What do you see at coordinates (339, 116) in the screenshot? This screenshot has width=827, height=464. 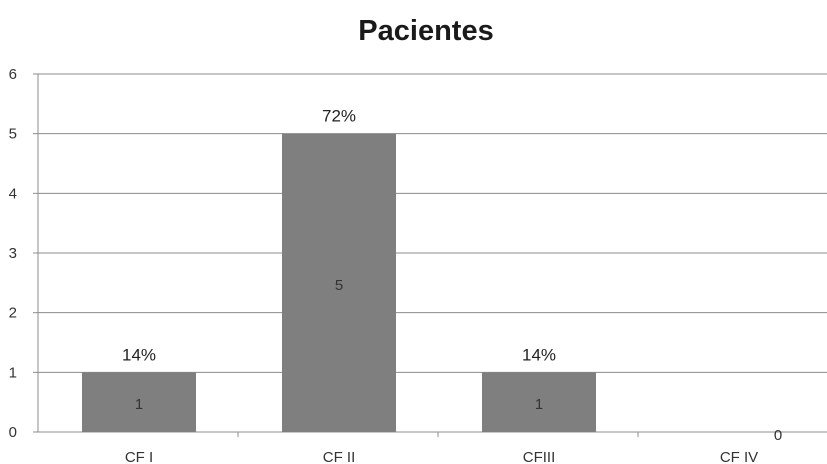 I see `bar-percent-label: 72%` at bounding box center [339, 116].